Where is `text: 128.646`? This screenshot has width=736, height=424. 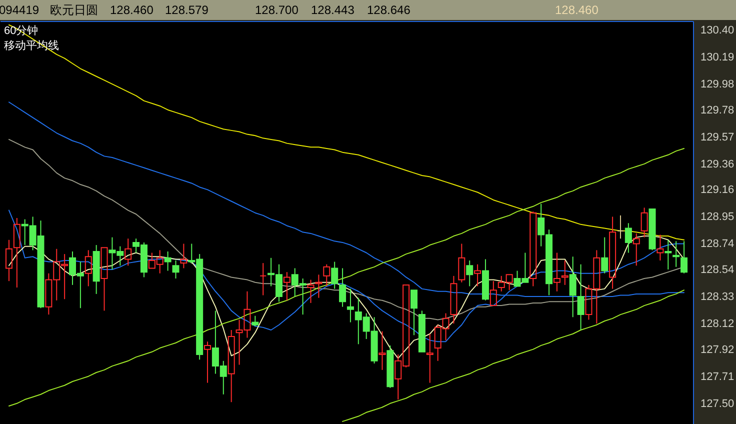 text: 128.646 is located at coordinates (389, 10).